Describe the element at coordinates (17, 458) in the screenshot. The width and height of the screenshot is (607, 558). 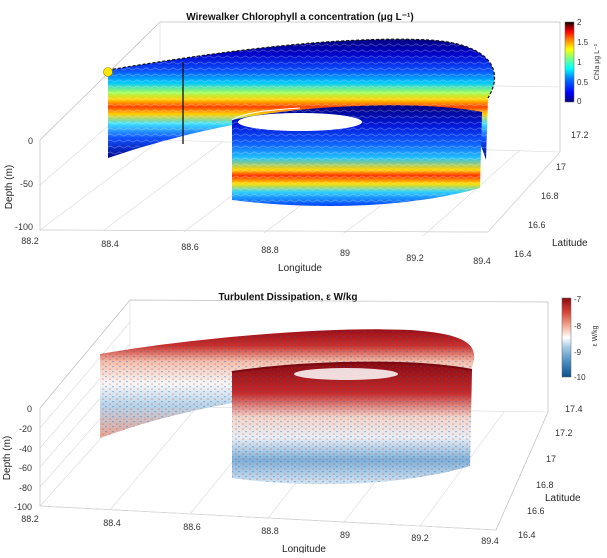
I see `dissipation-depth-axis: 0 -20 -40 -60 -80 -100 Depth (m)` at that location.